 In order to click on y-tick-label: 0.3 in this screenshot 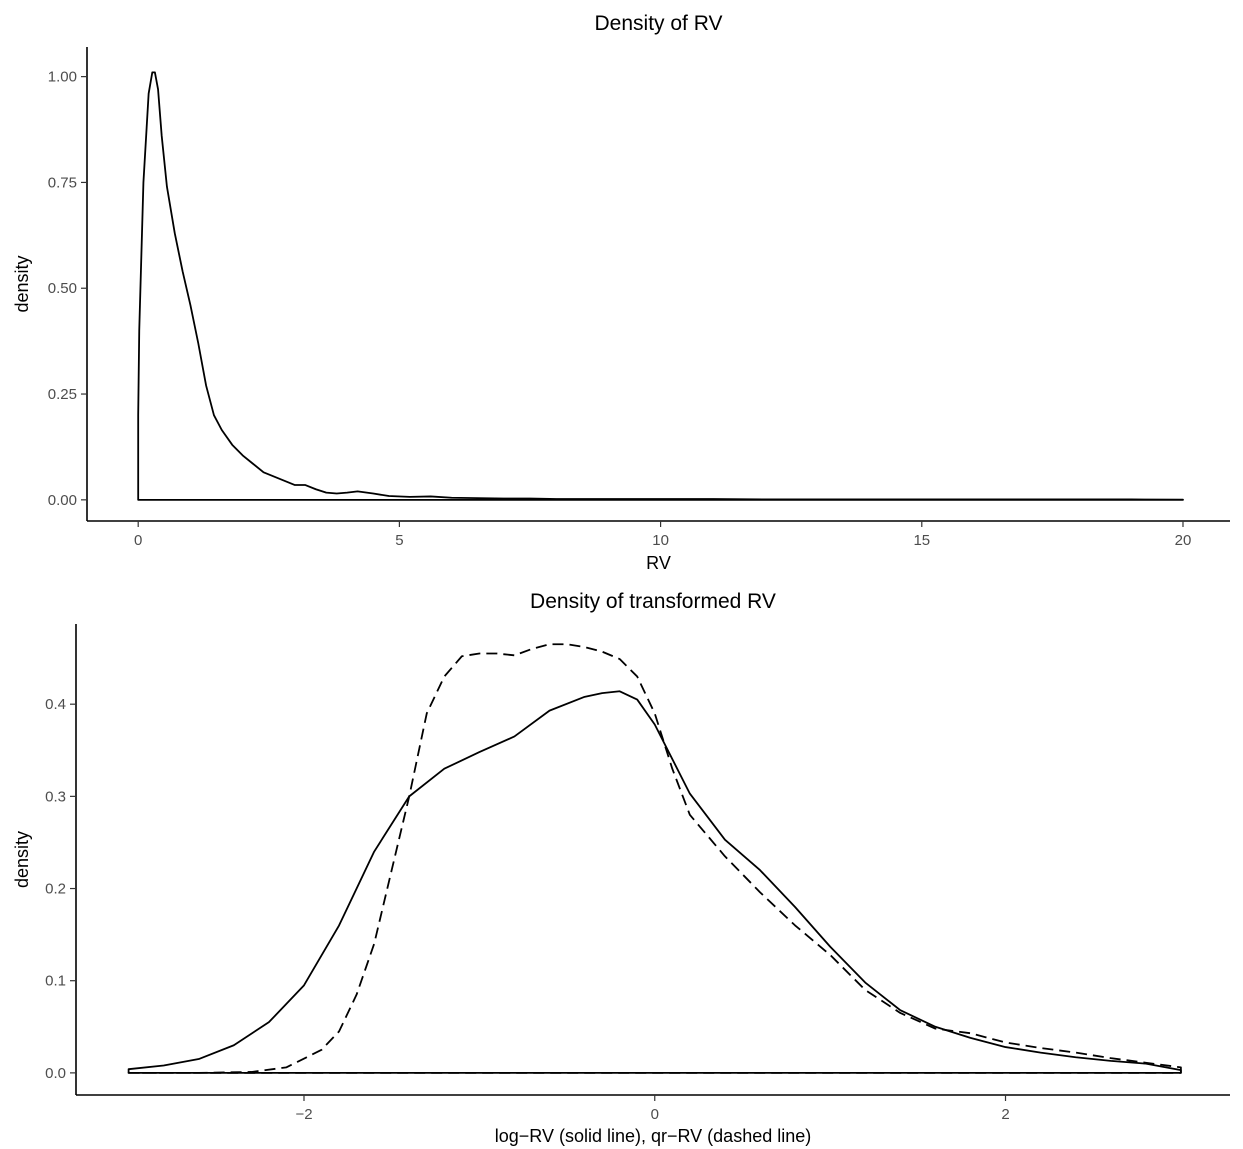, I will do `click(55, 796)`.